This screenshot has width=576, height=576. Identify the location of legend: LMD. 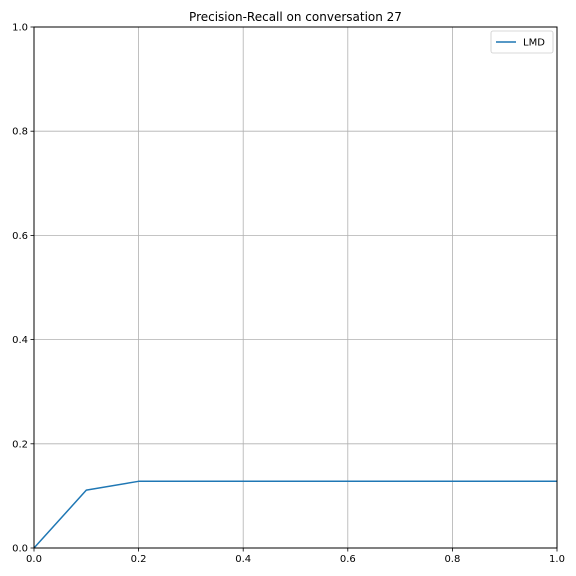
(522, 42).